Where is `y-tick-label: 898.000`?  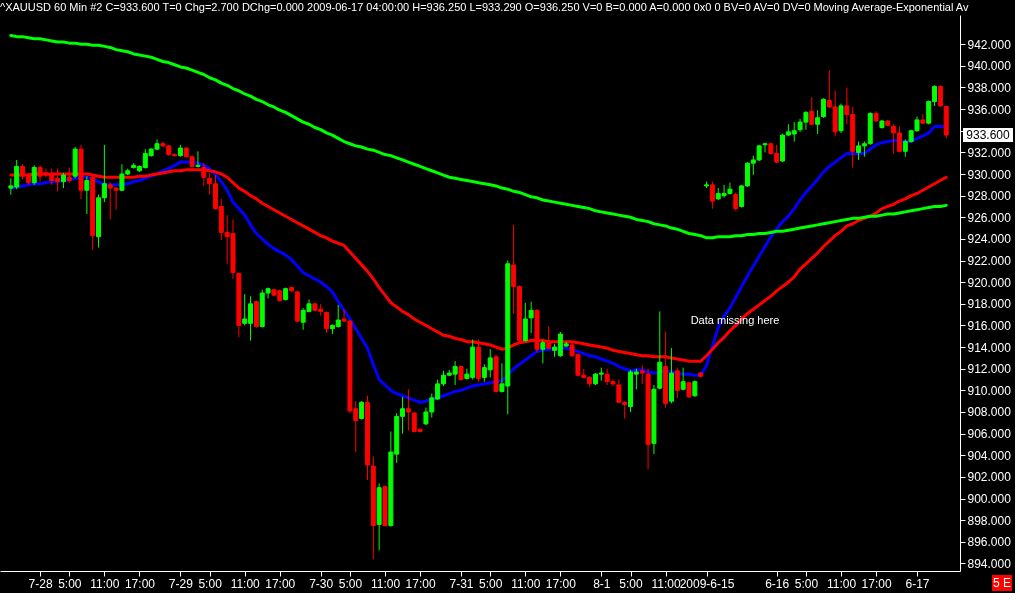
y-tick-label: 898.000 is located at coordinates (989, 520).